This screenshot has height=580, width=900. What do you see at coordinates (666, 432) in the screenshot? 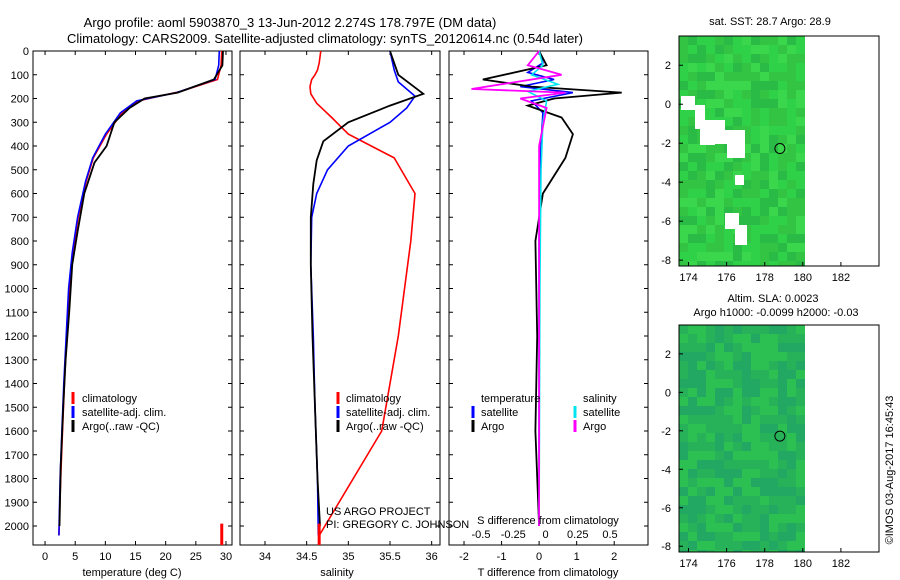
I see `map-y-tick-label: -2` at bounding box center [666, 432].